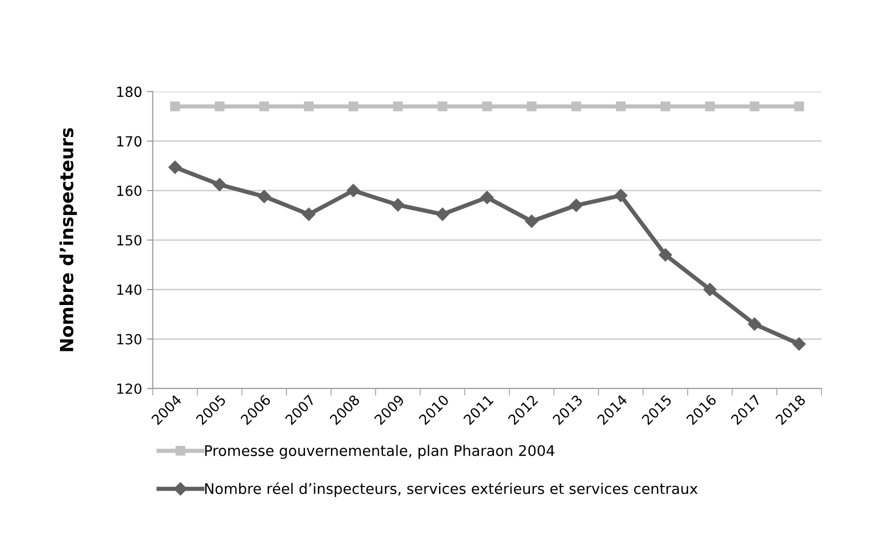 The height and width of the screenshot is (555, 888). What do you see at coordinates (129, 388) in the screenshot?
I see `y-tick-label: 120` at bounding box center [129, 388].